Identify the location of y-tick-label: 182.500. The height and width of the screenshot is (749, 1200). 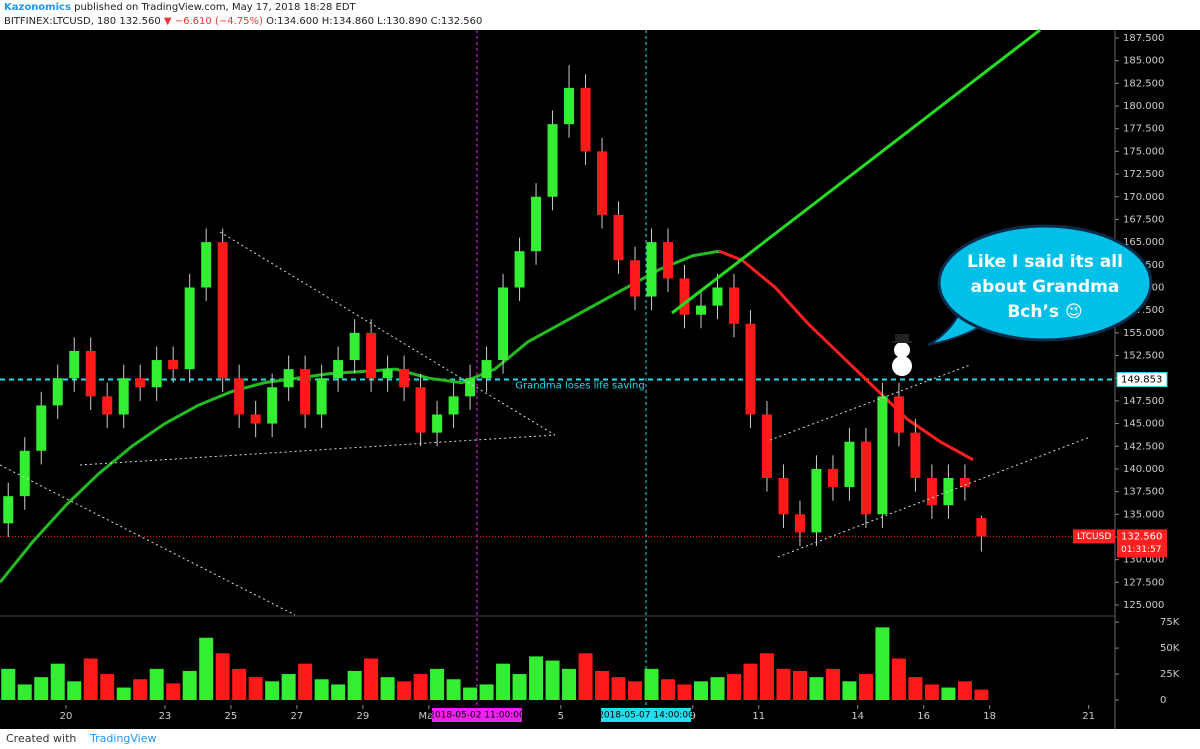
(1143, 83).